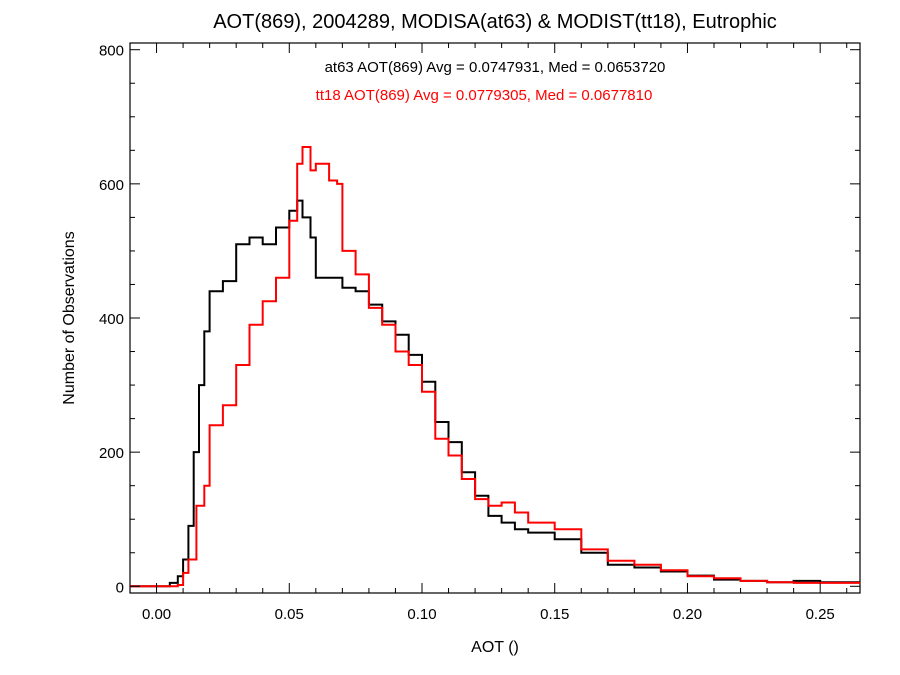 The width and height of the screenshot is (900, 675). What do you see at coordinates (111, 453) in the screenshot?
I see `y-tick-label: 200` at bounding box center [111, 453].